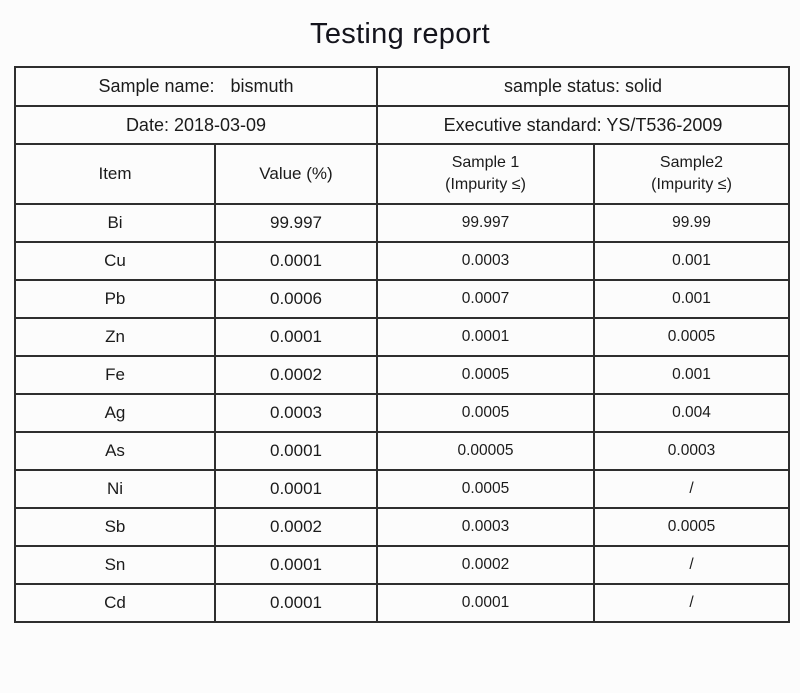  What do you see at coordinates (296, 413) in the screenshot?
I see `value-cell: 0.0003` at bounding box center [296, 413].